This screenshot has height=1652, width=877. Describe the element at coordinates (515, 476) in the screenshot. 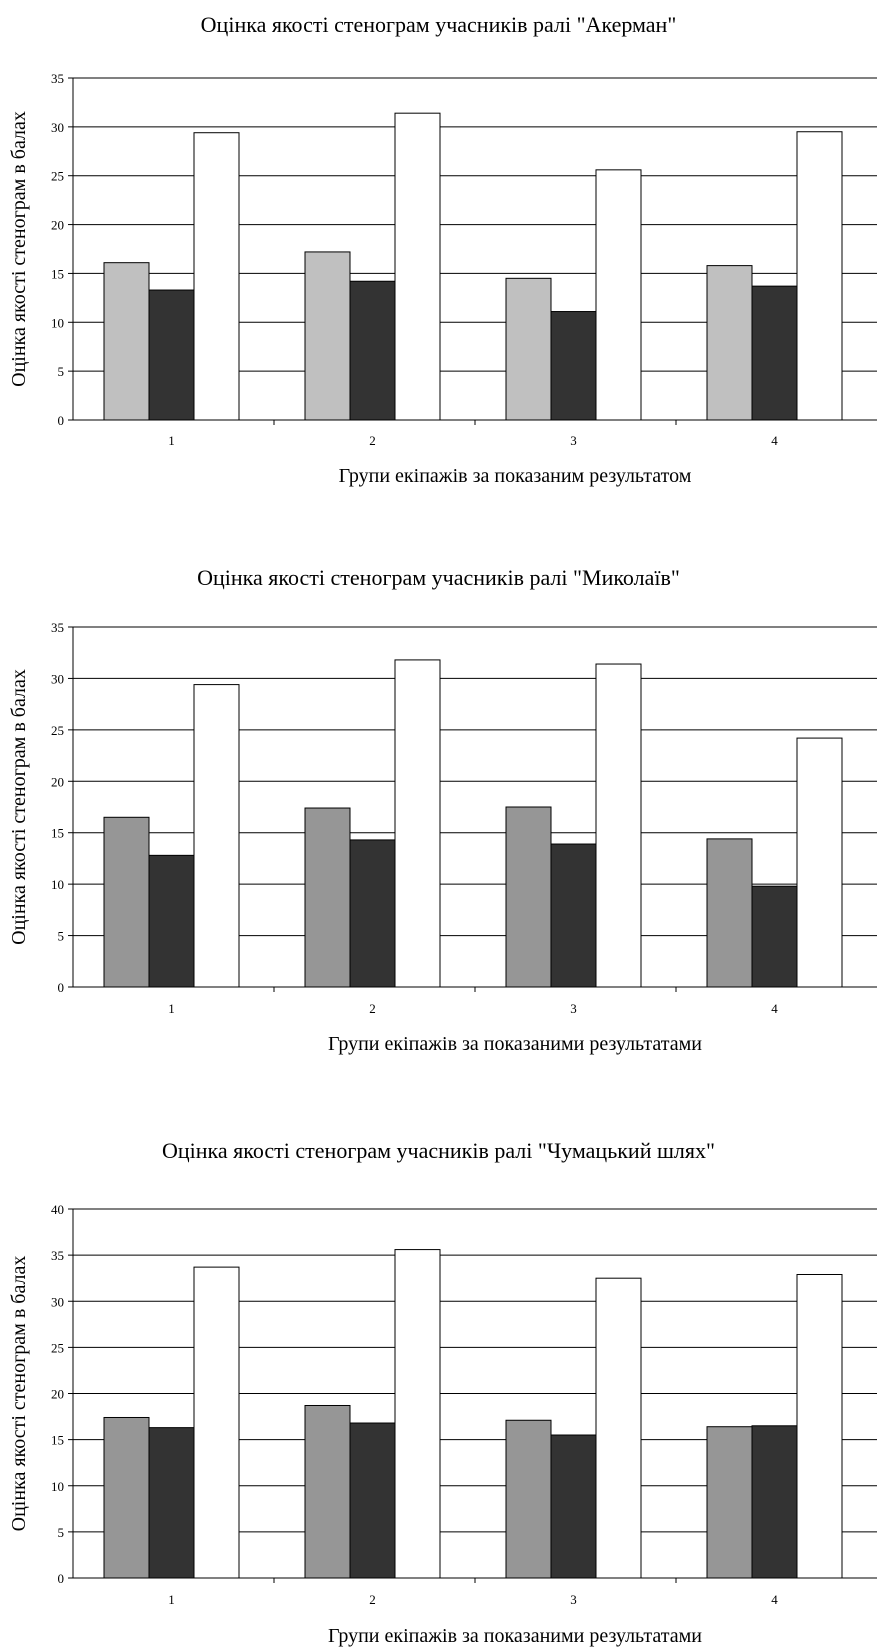

I see `x-axis-title: Групи екіпажів за показаним результатом` at that location.